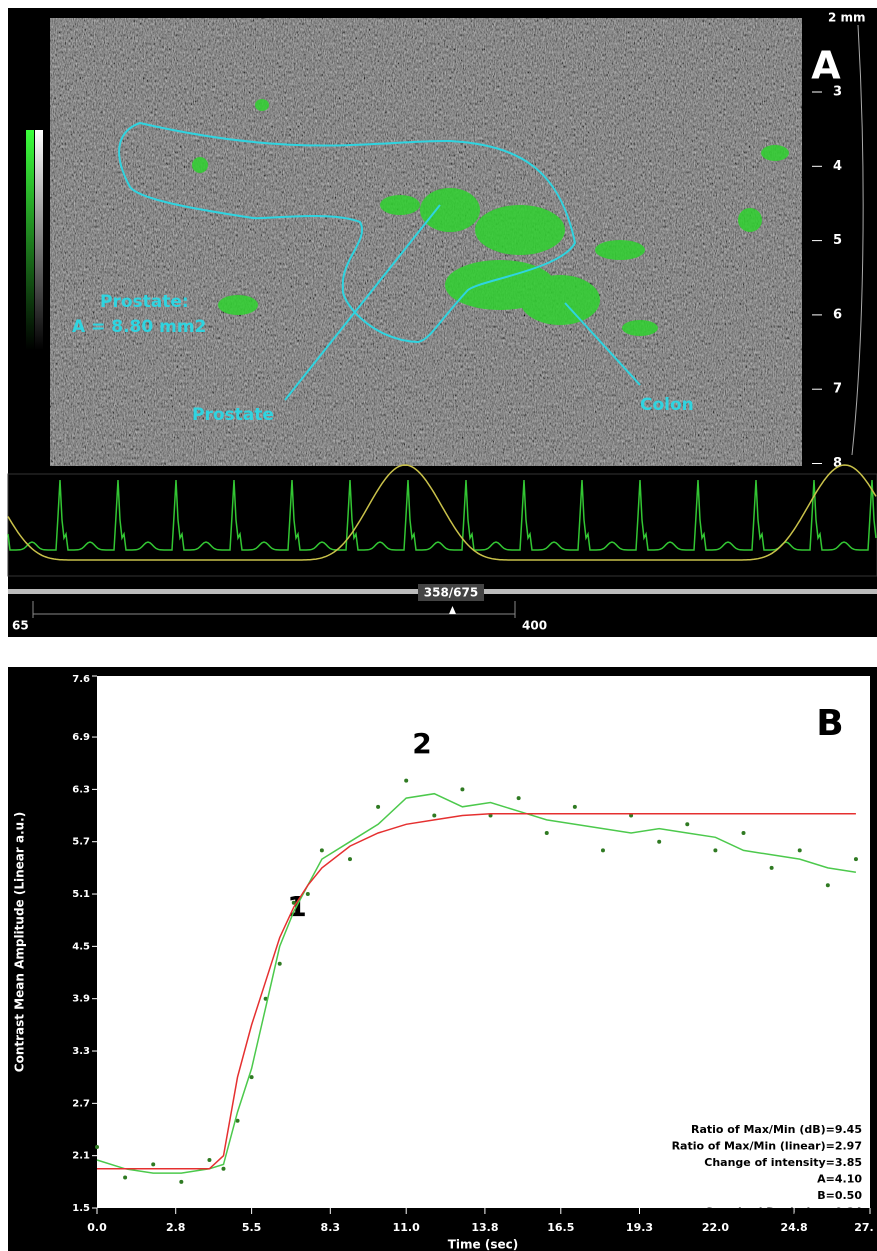 This screenshot has height=1251, width=877. I want to click on x-tick-label: 2.8, so click(176, 1227).